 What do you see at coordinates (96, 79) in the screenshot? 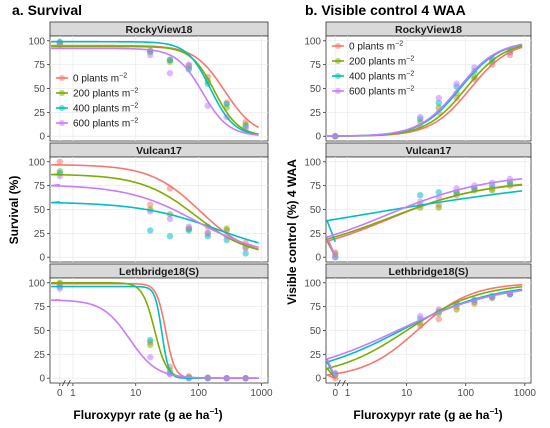
I see `legend-label-text-a-rockyview18-0: 0 plants m` at bounding box center [96, 79].